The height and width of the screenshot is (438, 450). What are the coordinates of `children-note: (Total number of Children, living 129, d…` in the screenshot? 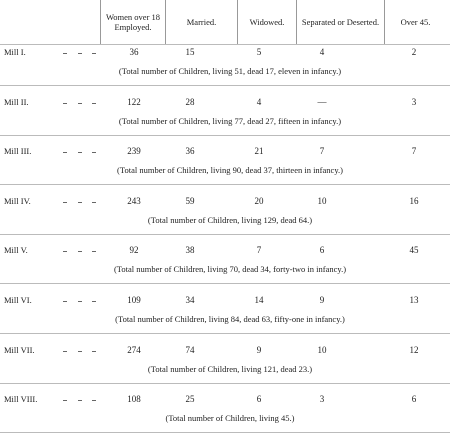 It's located at (230, 219).